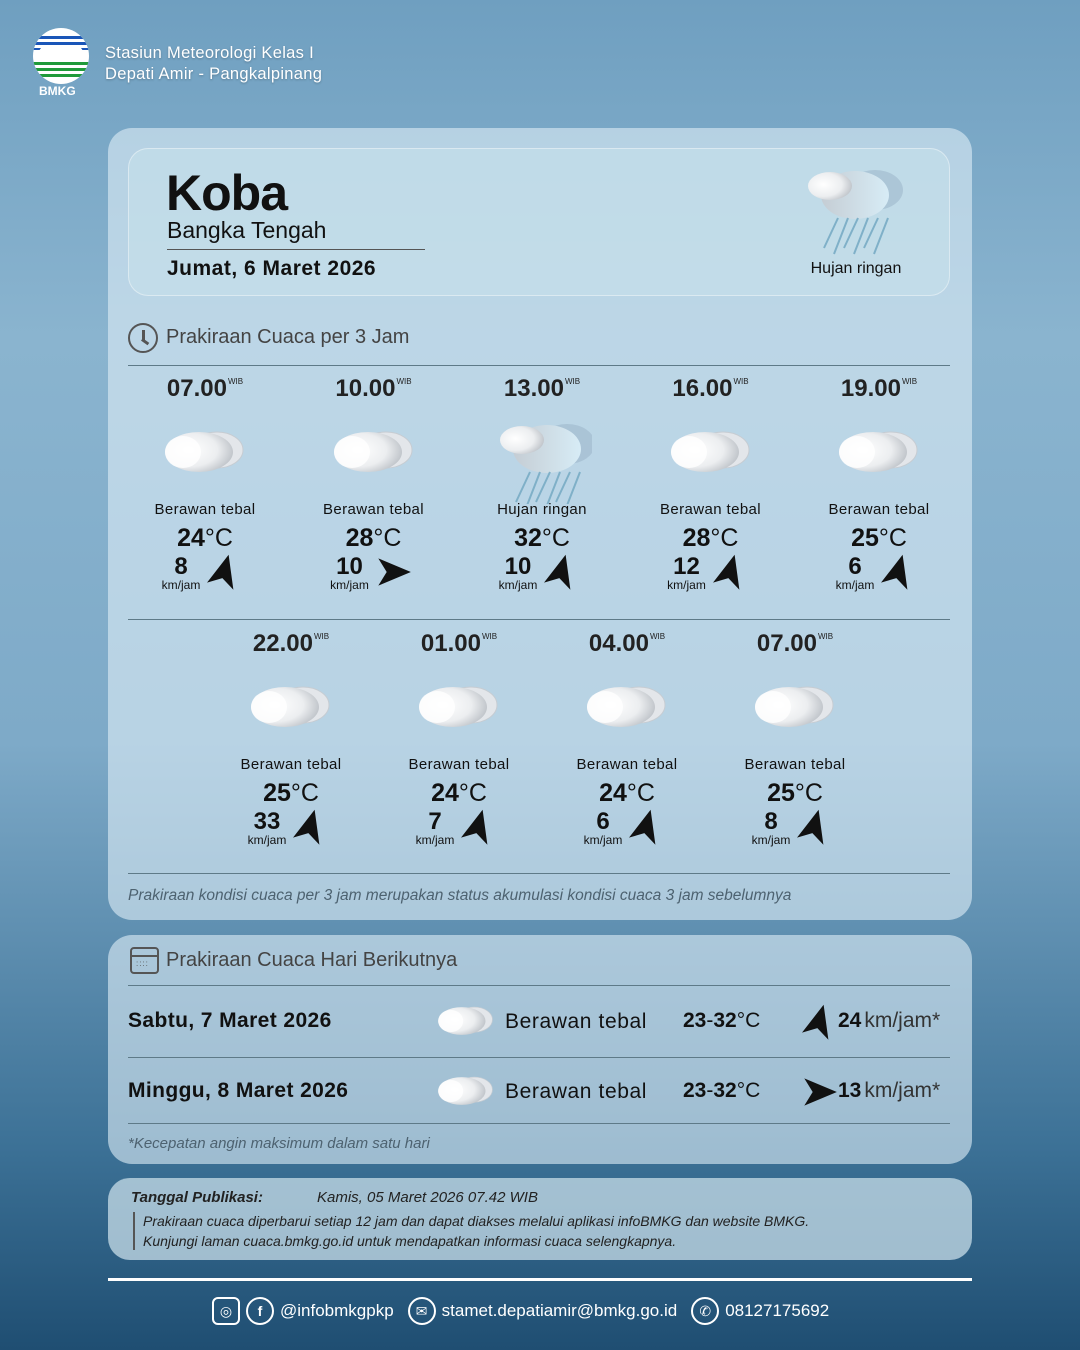 This screenshot has width=1080, height=1350. I want to click on forecast-time: 16.00WIB, so click(710, 388).